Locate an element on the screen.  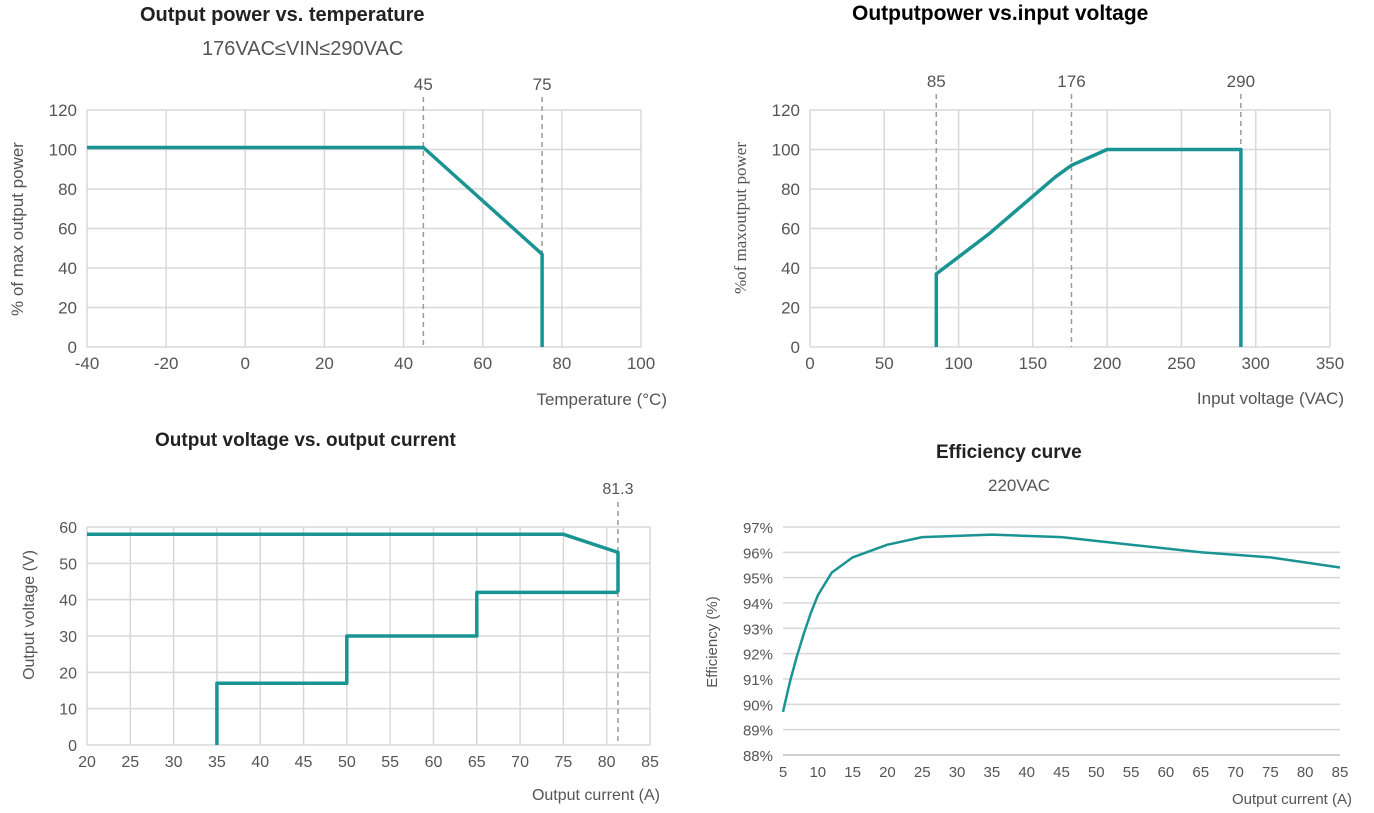
reference-marker-label: 176 is located at coordinates (1071, 81).